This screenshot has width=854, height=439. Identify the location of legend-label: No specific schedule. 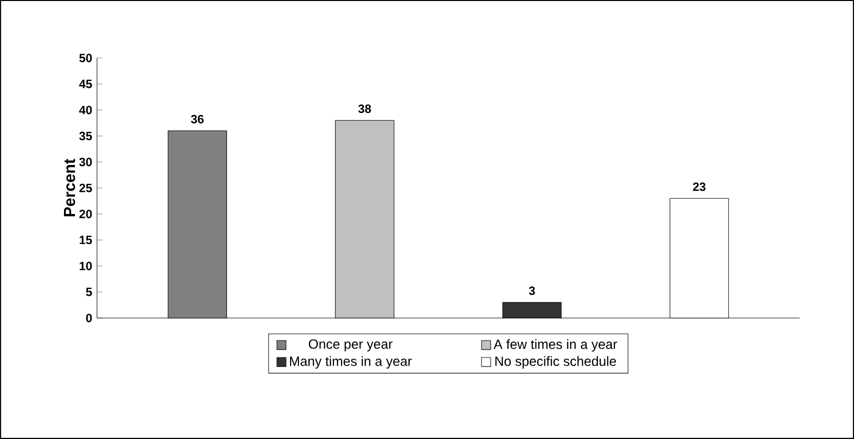
(555, 362).